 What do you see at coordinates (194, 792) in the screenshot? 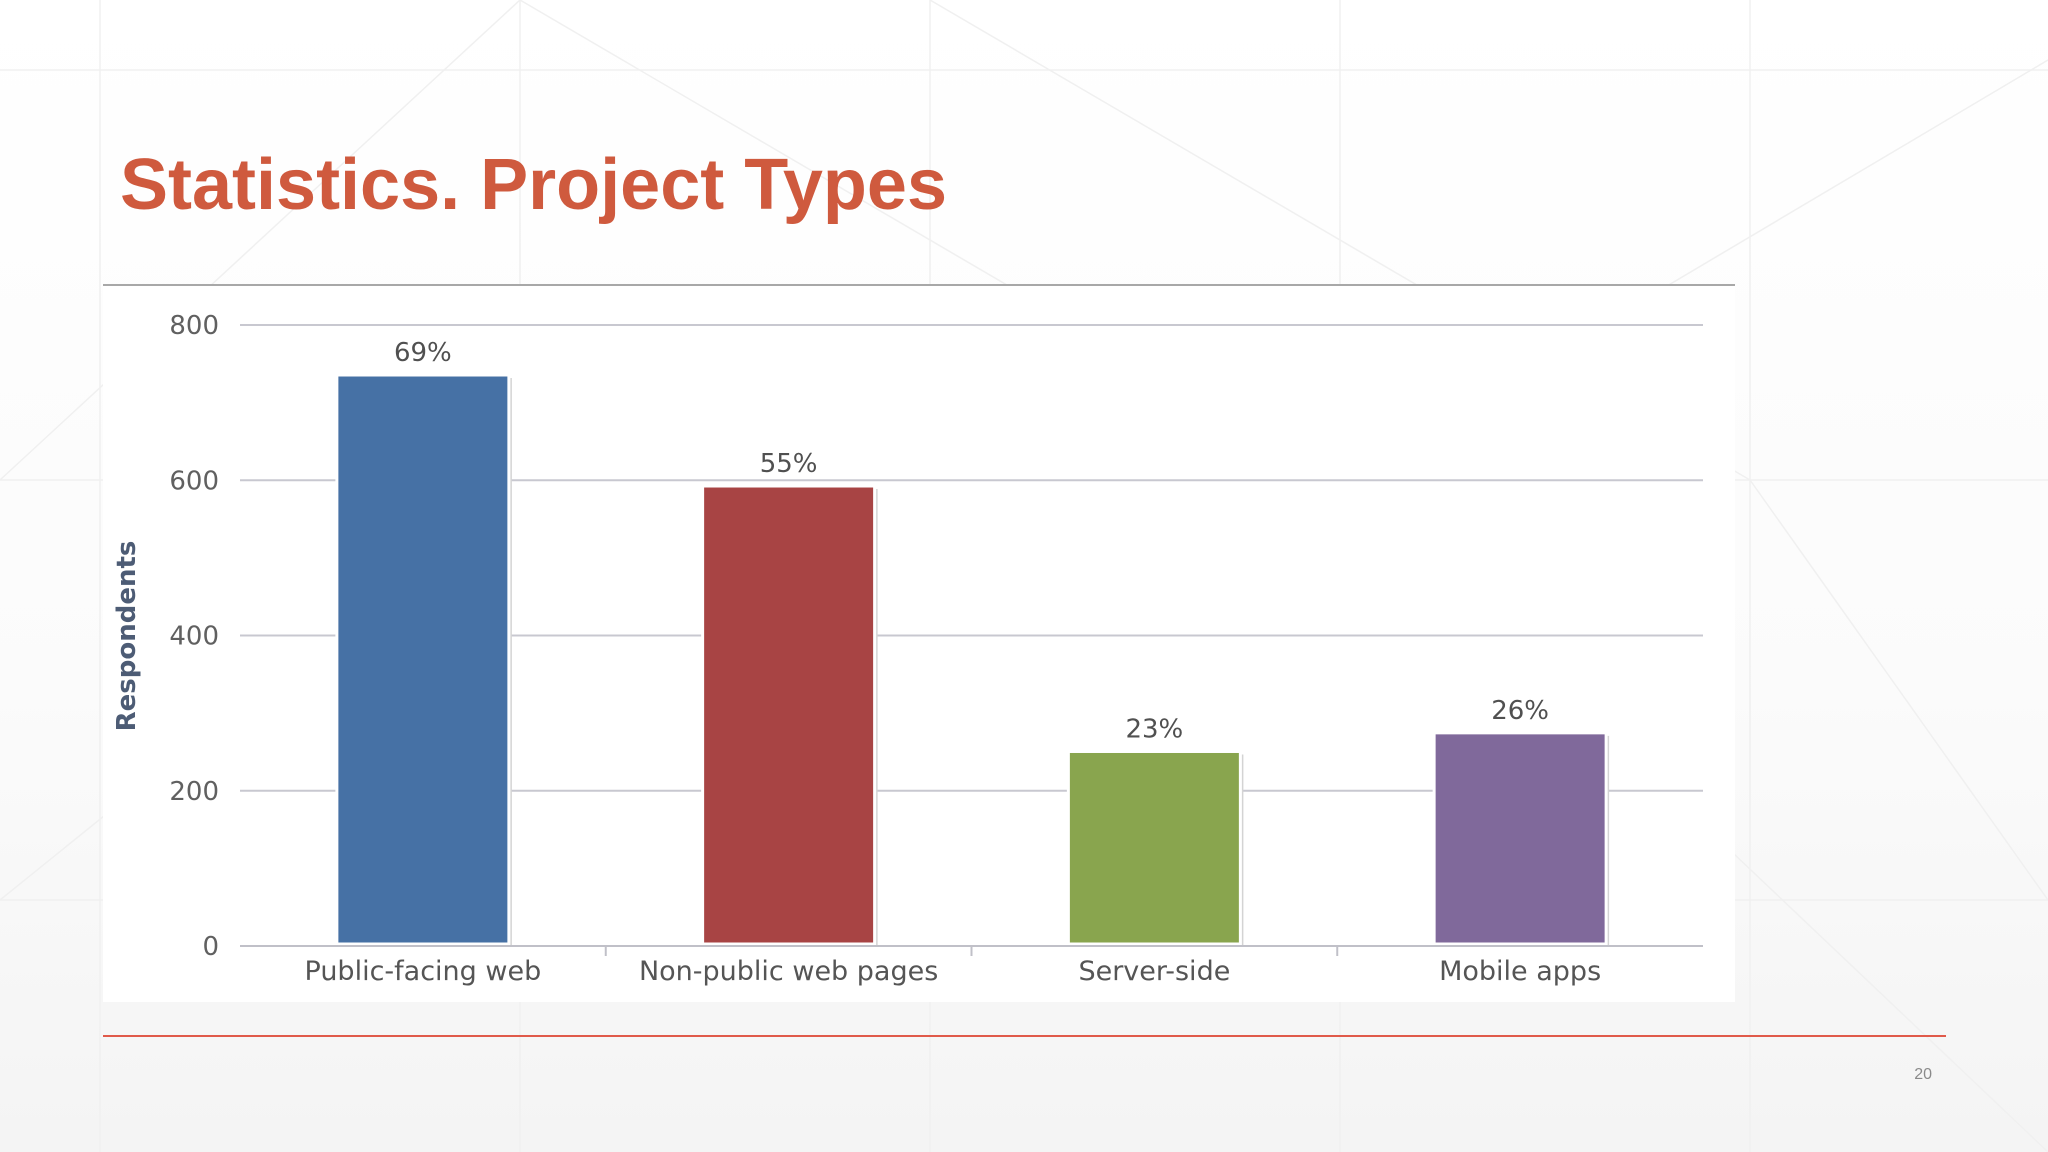
I see `y-tick-label: 200` at bounding box center [194, 792].